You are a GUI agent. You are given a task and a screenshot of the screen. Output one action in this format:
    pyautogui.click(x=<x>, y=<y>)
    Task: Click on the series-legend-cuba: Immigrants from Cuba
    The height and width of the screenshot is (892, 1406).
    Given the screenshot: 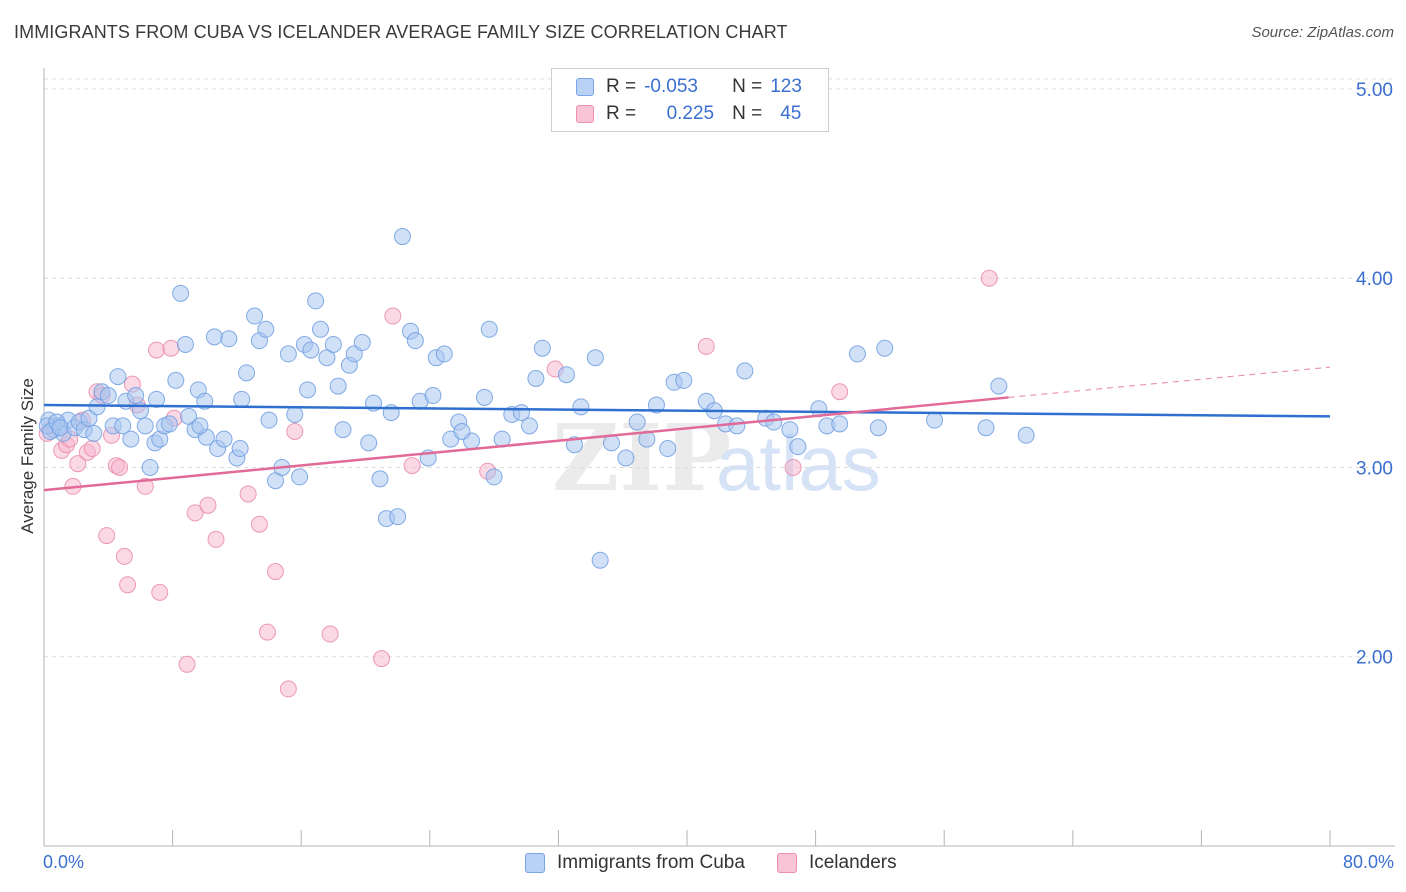 What is the action you would take?
    pyautogui.click(x=635, y=863)
    